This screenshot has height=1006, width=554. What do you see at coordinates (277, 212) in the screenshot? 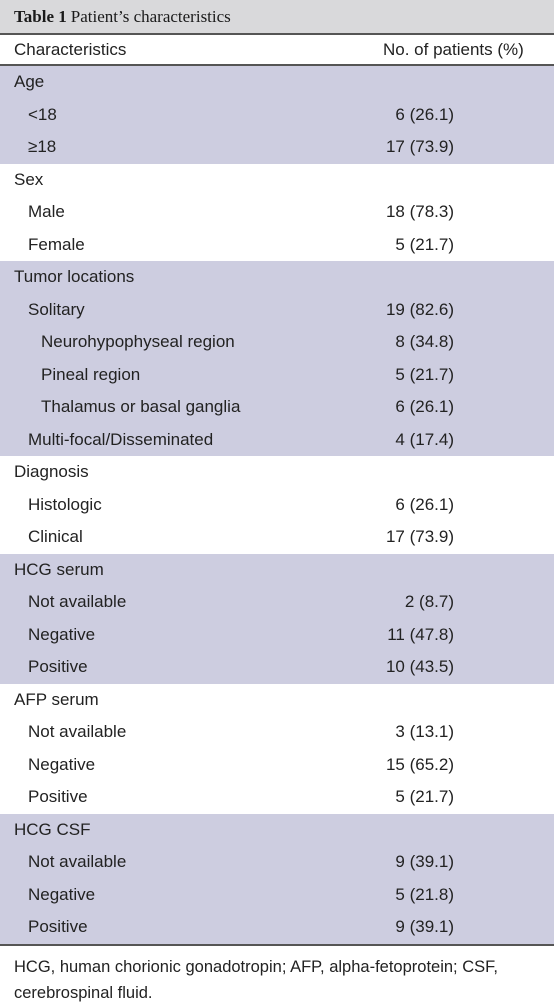
I see `table-row: Male 18 (78.3)` at bounding box center [277, 212].